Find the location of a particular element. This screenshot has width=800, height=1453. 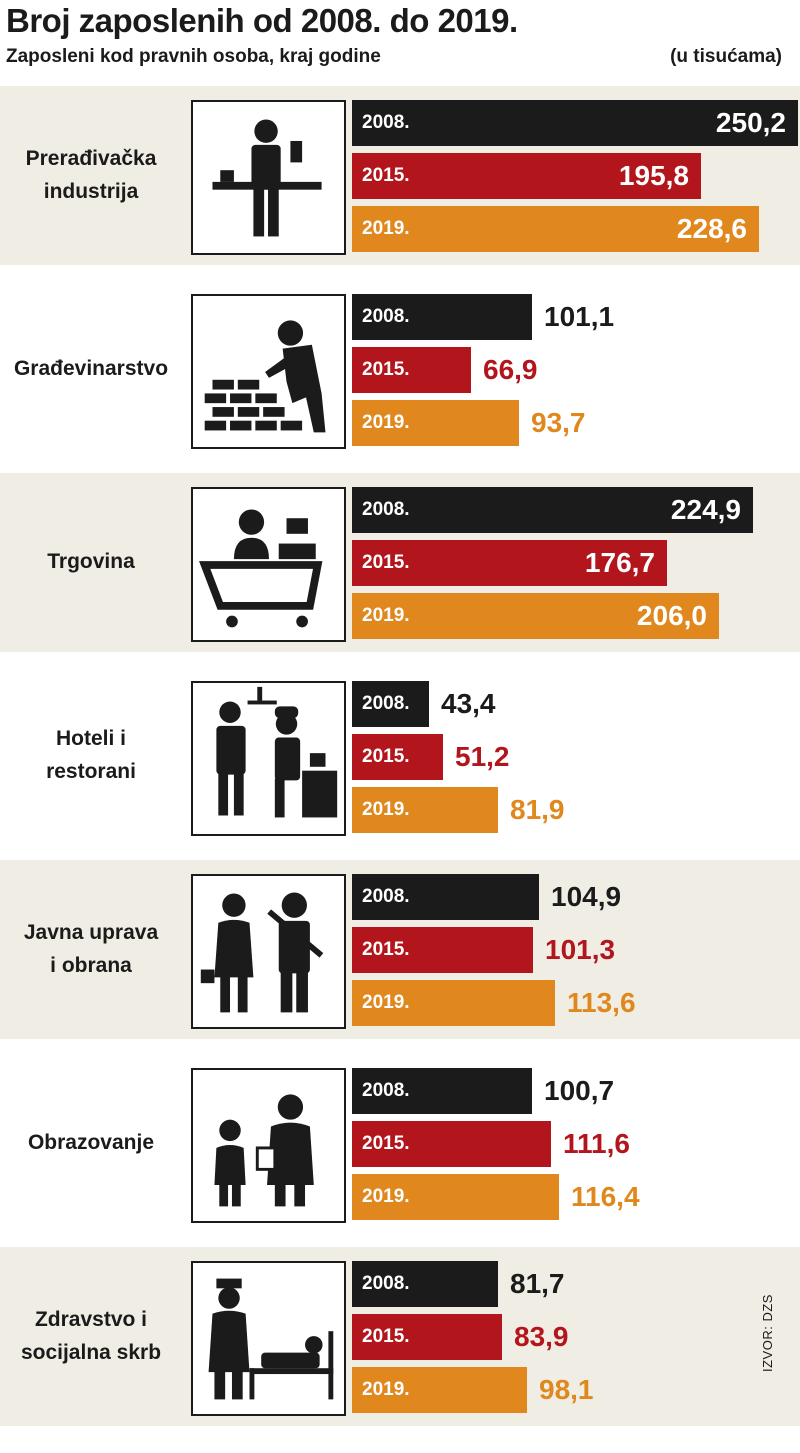

value-label: 176,7 is located at coordinates (619, 562).